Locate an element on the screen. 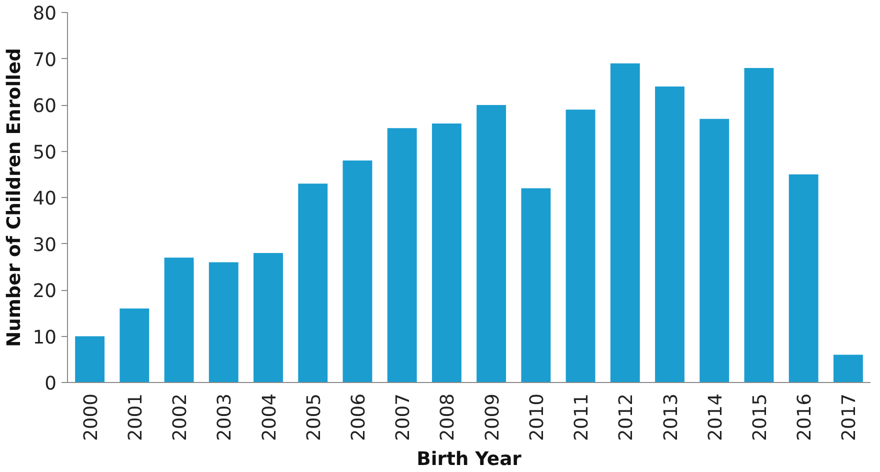 This screenshot has height=472, width=880. y-tick-label: 80 is located at coordinates (44, 14).